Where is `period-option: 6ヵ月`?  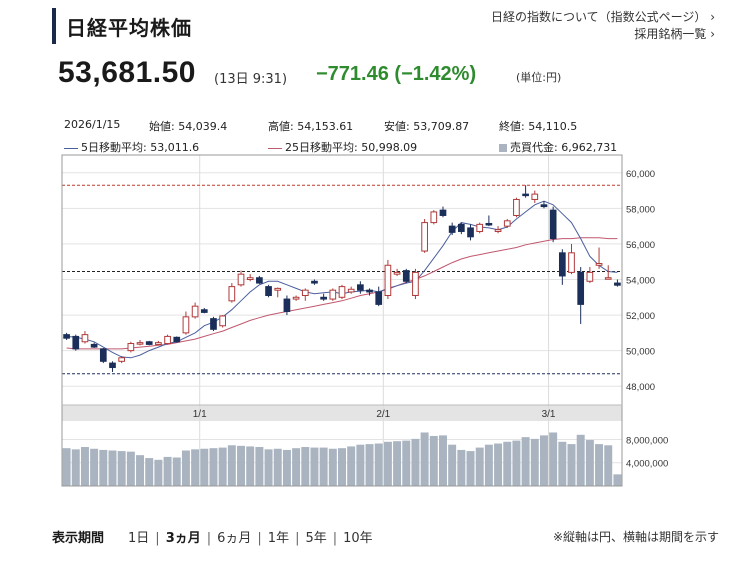
period-option: 6ヵ月 is located at coordinates (234, 538).